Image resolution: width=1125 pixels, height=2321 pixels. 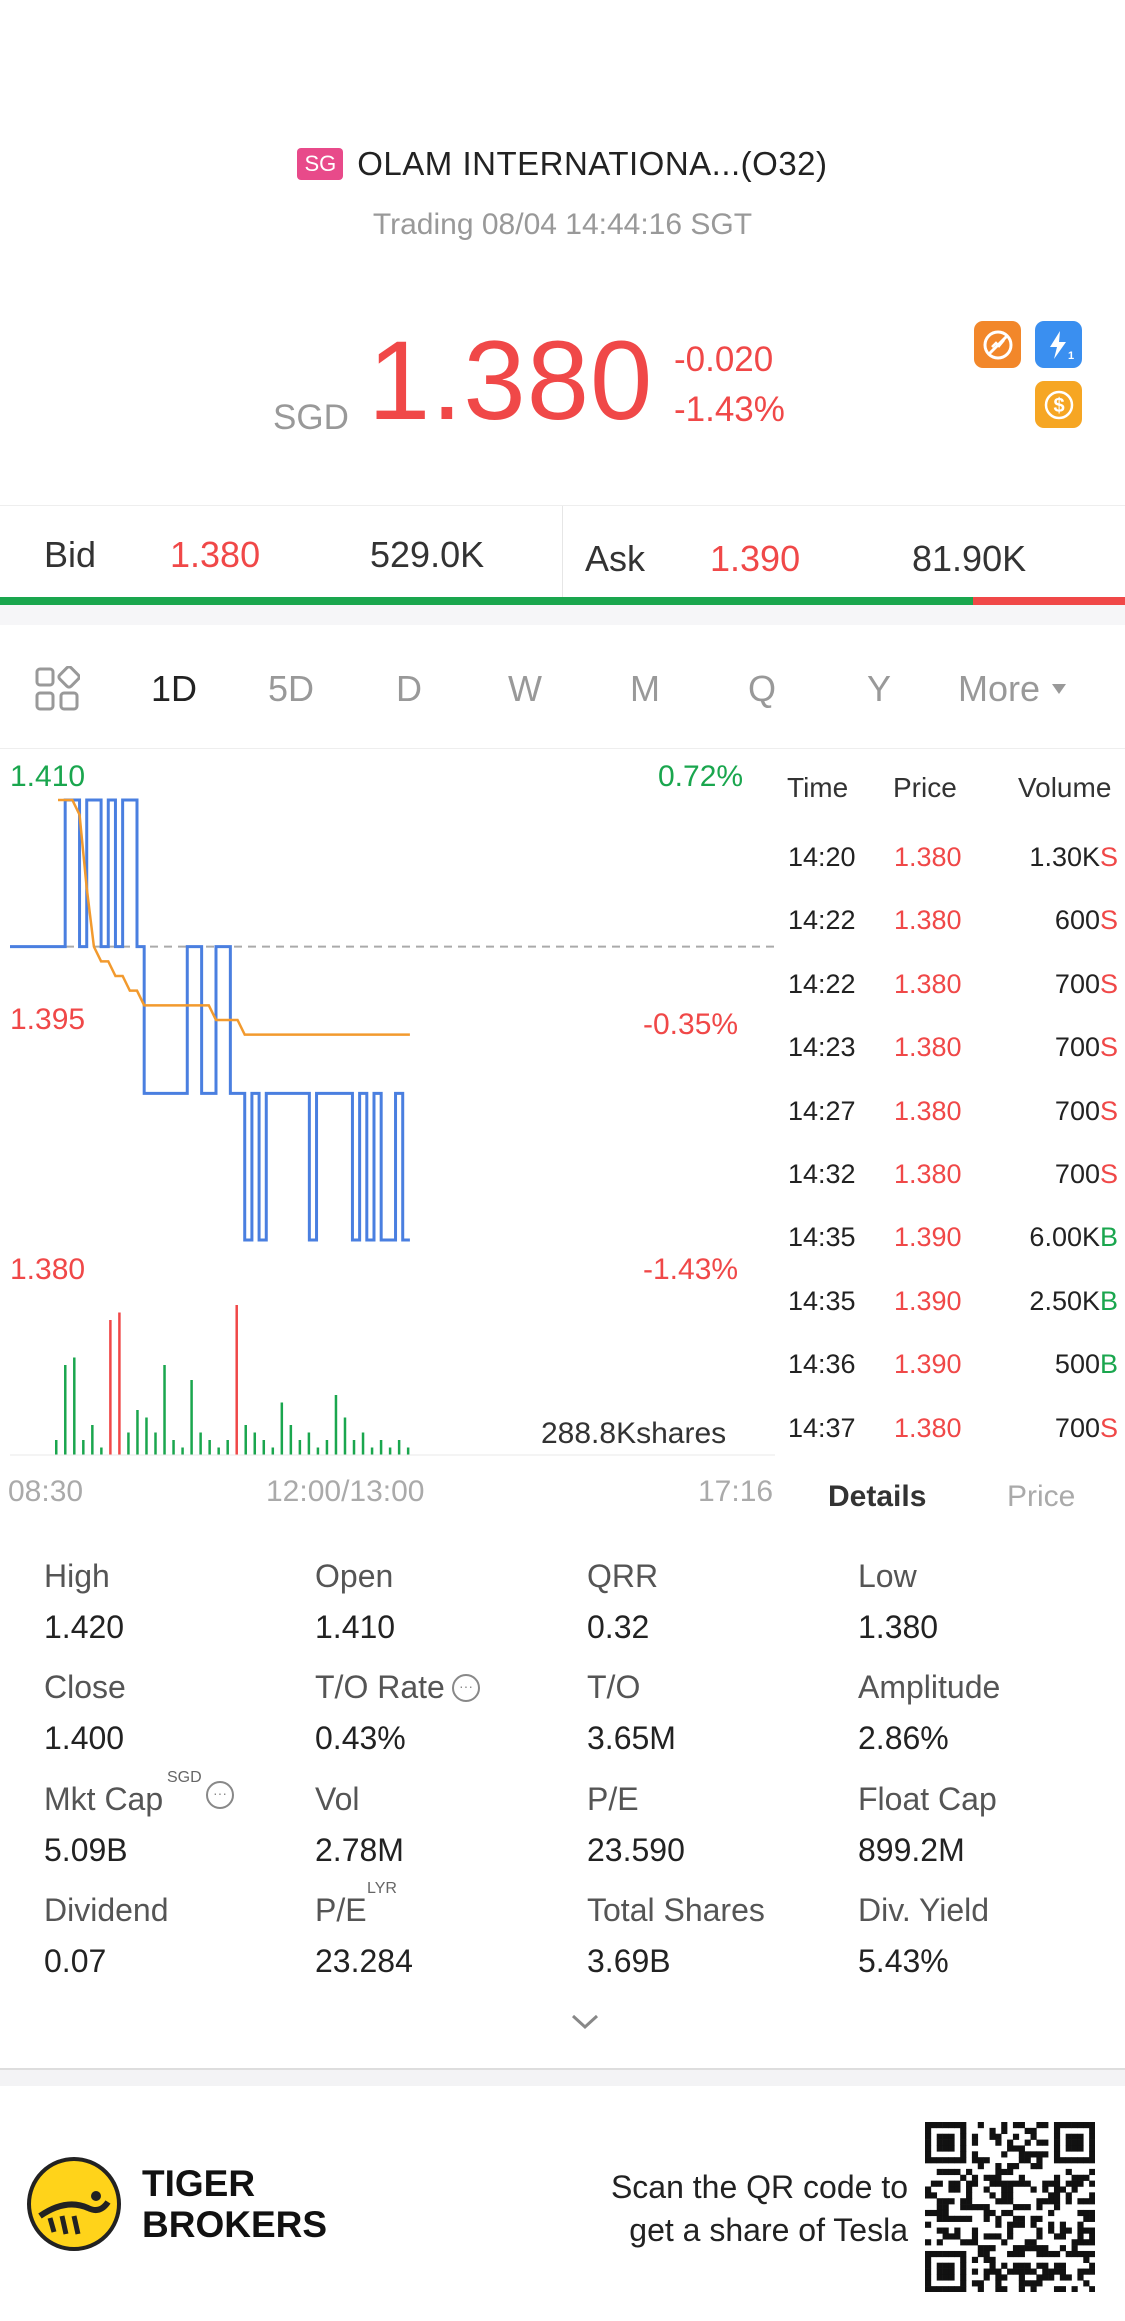 What do you see at coordinates (762, 688) in the screenshot?
I see `tab-quarter: Q` at bounding box center [762, 688].